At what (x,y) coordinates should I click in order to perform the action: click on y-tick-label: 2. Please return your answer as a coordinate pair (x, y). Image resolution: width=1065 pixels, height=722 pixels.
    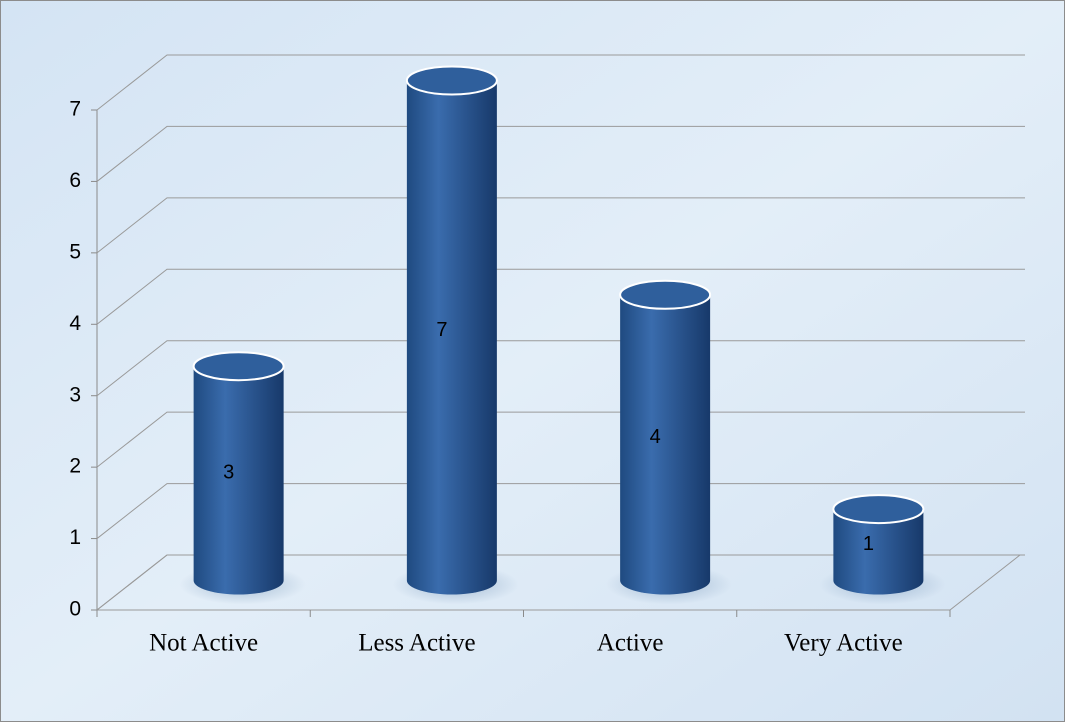
    Looking at the image, I should click on (75, 466).